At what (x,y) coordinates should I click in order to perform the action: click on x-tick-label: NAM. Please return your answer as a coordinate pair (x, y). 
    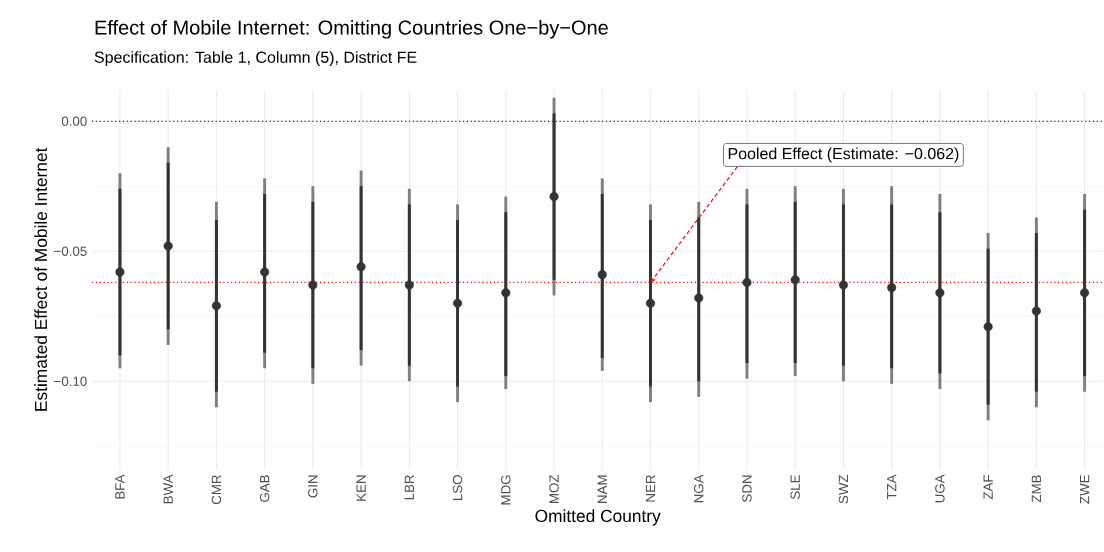
    Looking at the image, I should click on (602, 489).